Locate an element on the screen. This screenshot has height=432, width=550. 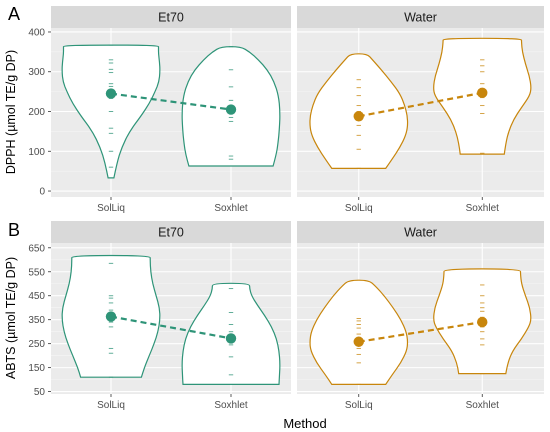
y-tick-label: 50 is located at coordinates (40, 392).